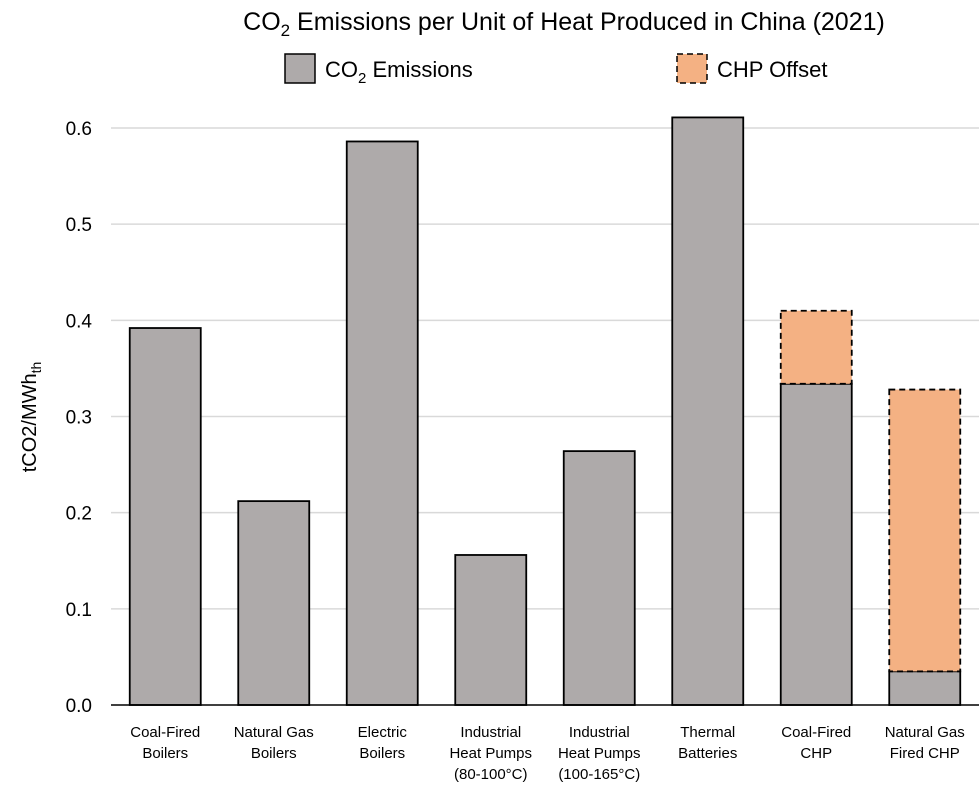  I want to click on x-category-label: Thermal Batteries, so click(707, 743).